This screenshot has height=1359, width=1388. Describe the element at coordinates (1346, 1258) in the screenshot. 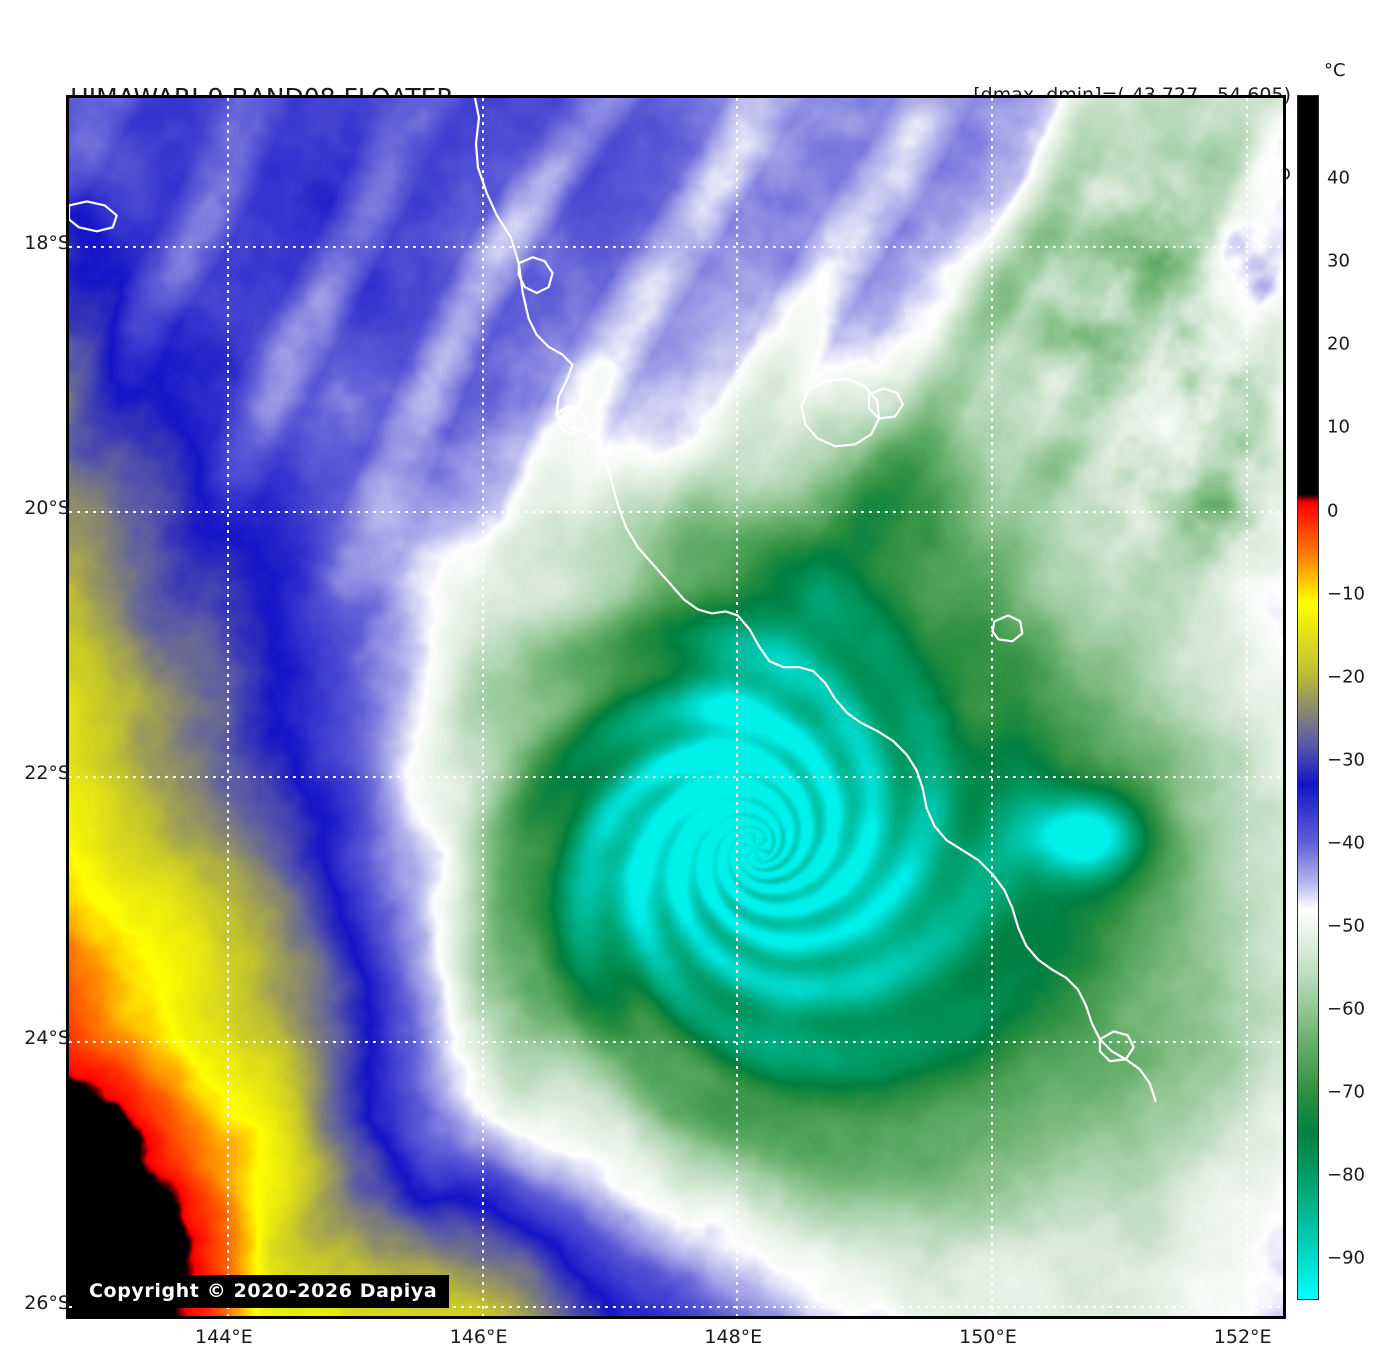

I see `colorbar-tick-13: −90` at that location.